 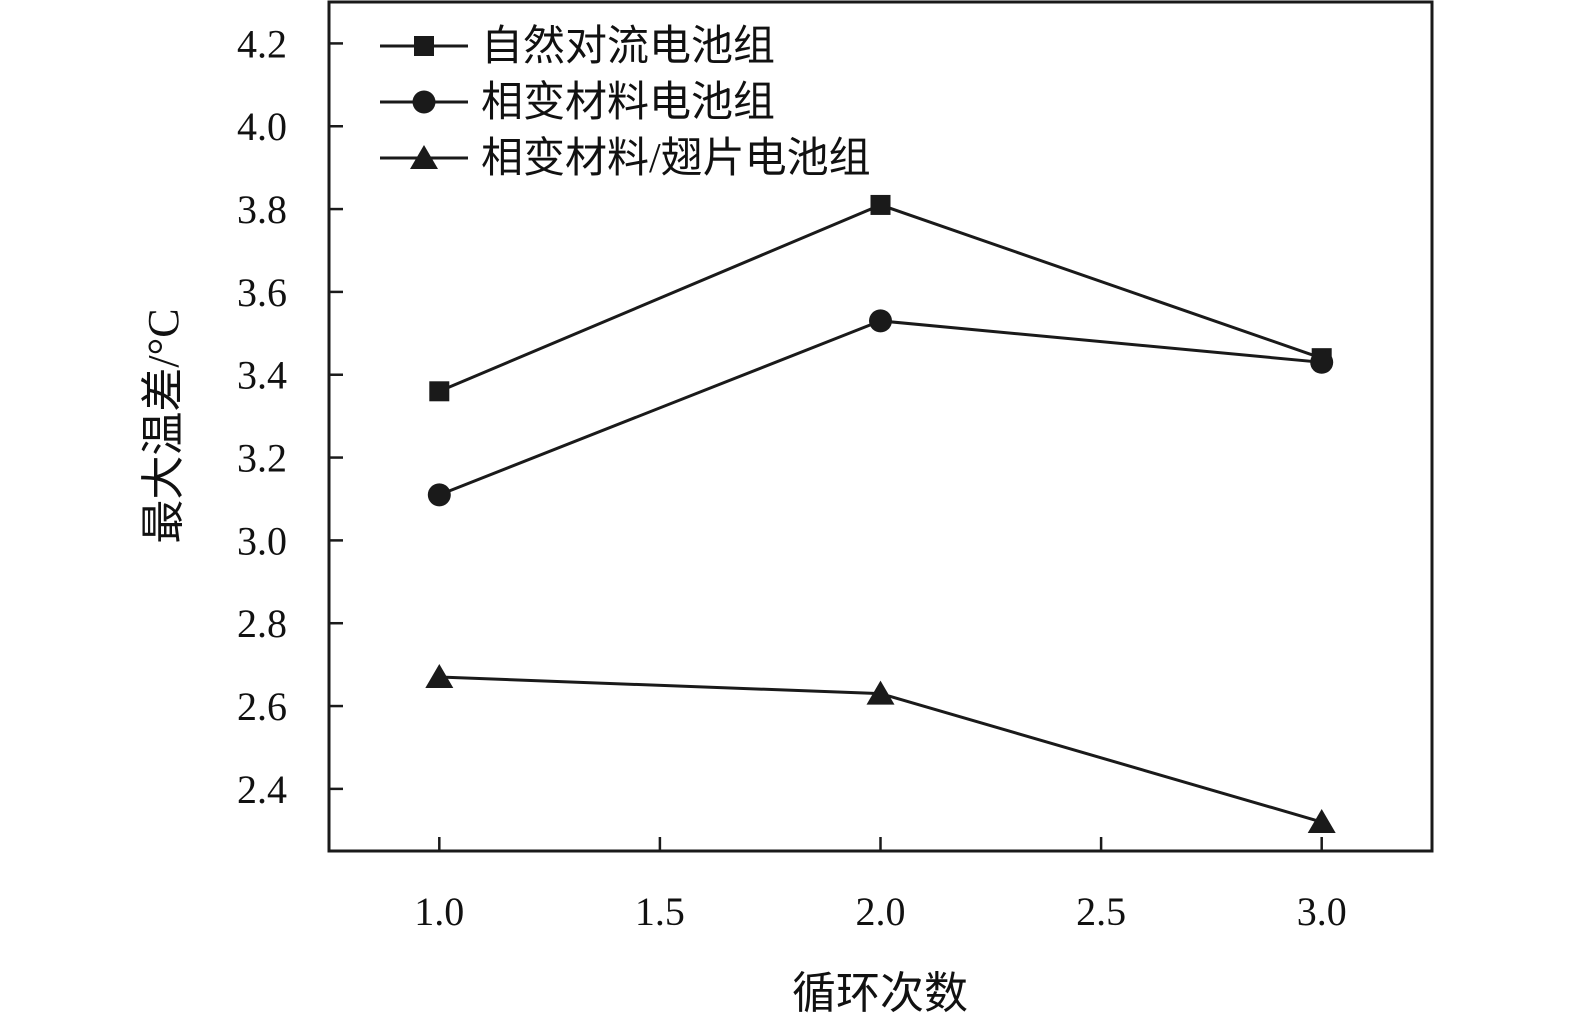 I want to click on y-tick-label: 3.4, so click(x=262, y=375).